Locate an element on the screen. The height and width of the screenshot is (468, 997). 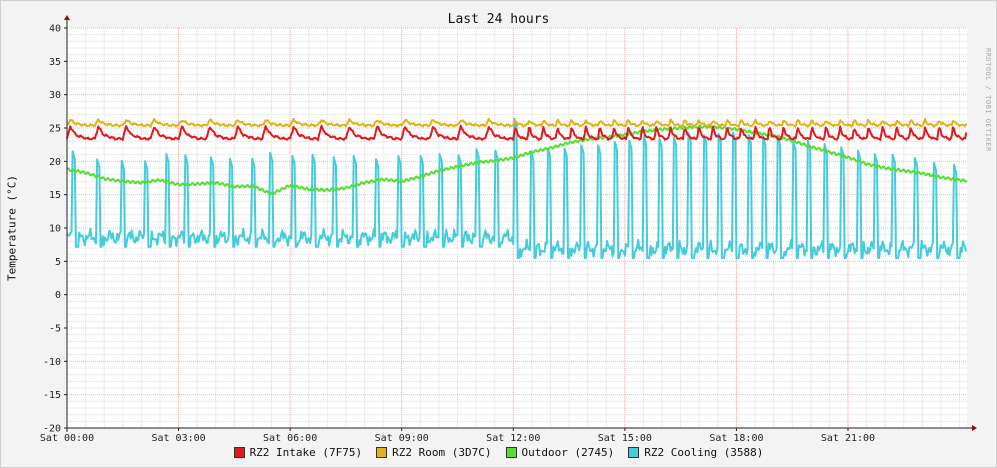
chart-title: Last 24 hours is located at coordinates (498, 19).